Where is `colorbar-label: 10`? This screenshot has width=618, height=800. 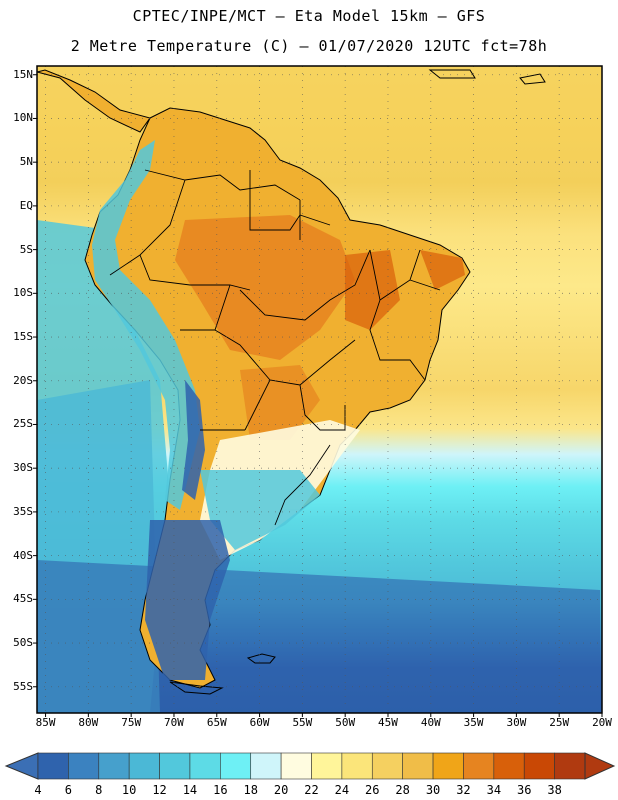
colorbar-label: 10 is located at coordinates (129, 790).